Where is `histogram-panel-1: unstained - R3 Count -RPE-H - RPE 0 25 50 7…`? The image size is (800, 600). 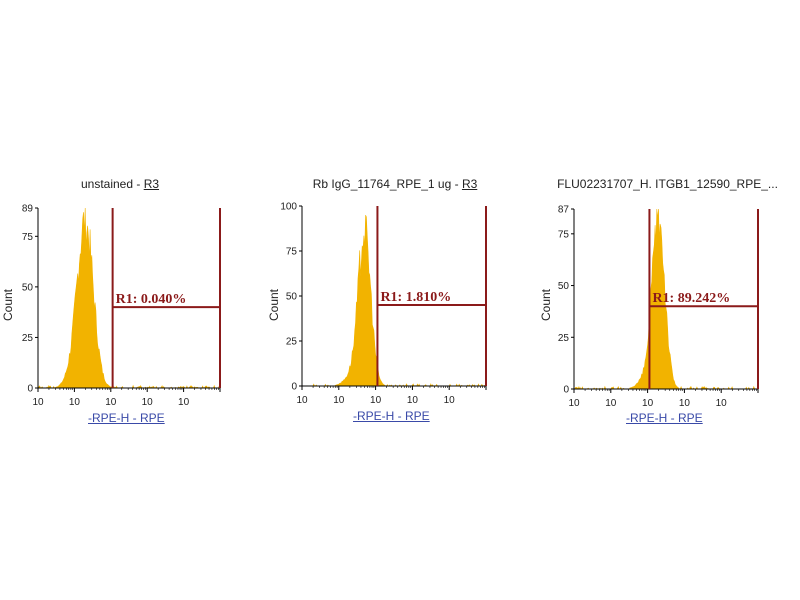 histogram-panel-1: unstained - R3 Count -RPE-H - RPE 0 25 50 7… is located at coordinates (120, 300).